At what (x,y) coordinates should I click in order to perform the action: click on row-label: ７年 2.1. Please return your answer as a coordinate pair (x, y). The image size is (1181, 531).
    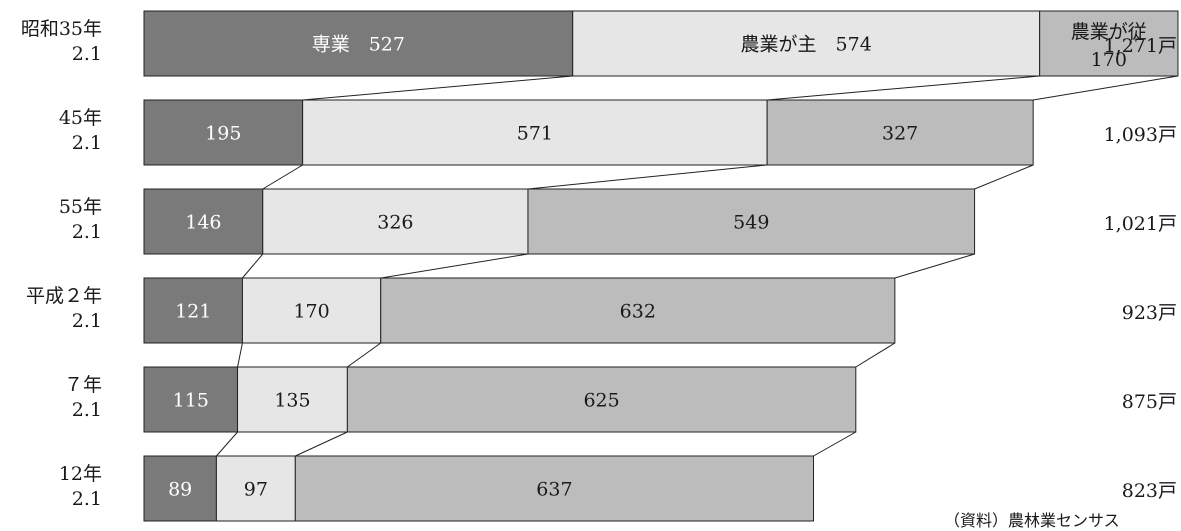
    Looking at the image, I should click on (52, 398).